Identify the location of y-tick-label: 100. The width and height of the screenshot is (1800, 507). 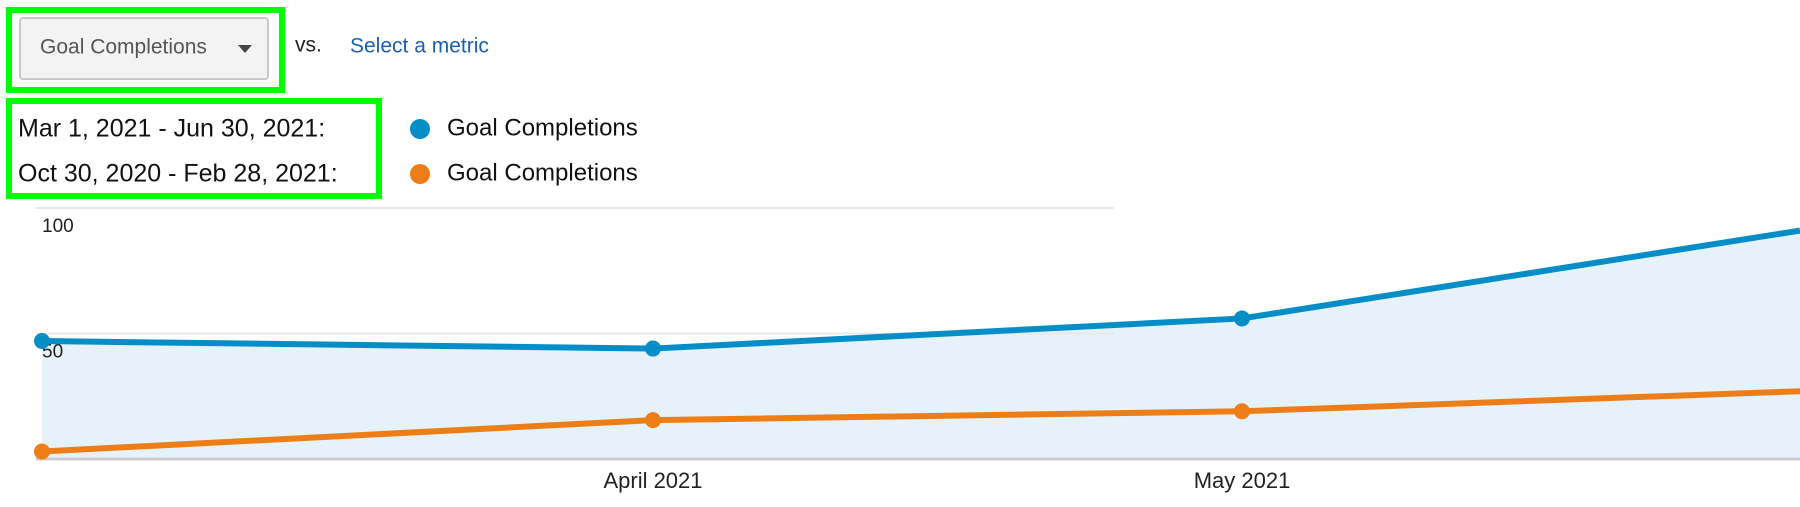
(58, 226).